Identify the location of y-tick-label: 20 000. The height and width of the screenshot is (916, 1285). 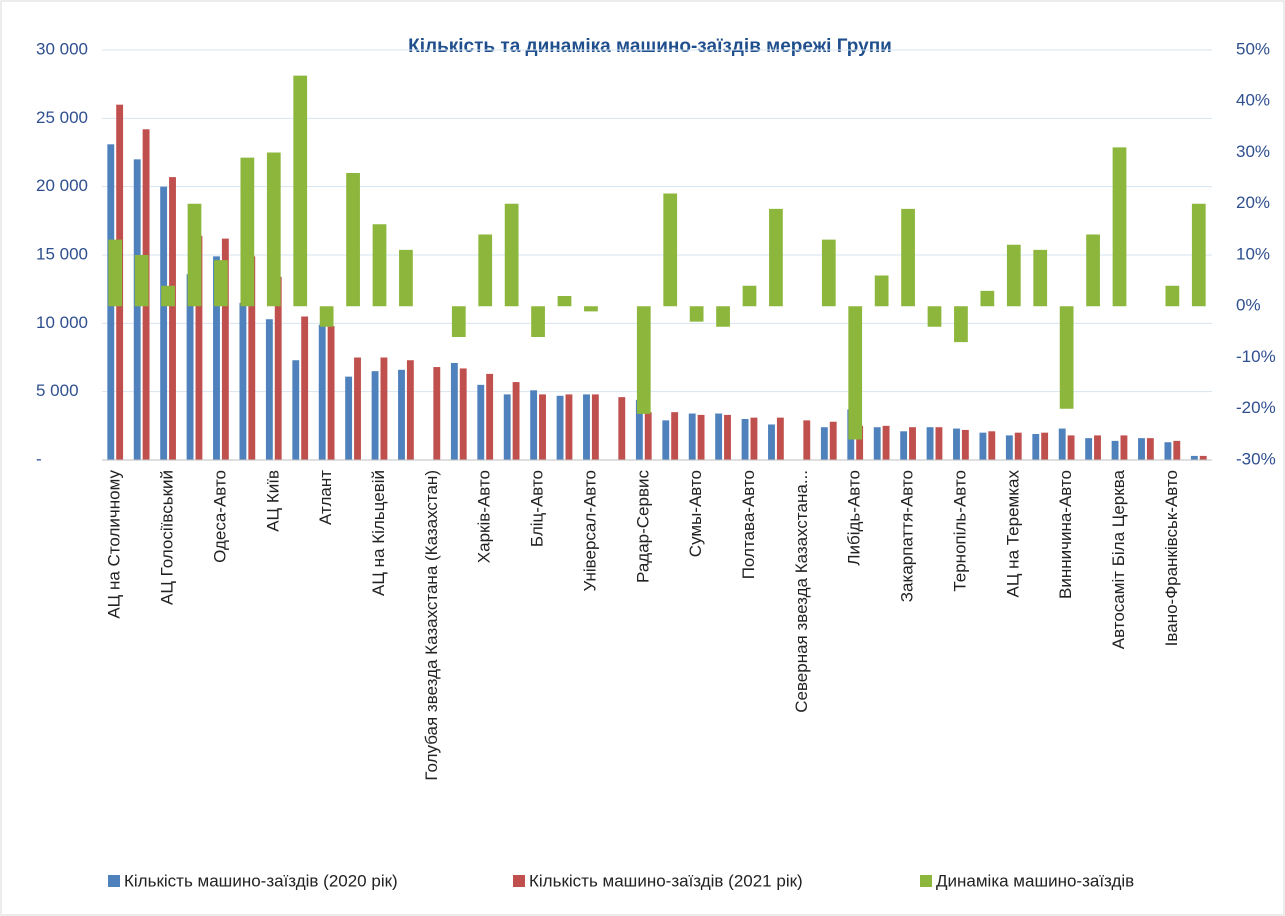
(62, 185).